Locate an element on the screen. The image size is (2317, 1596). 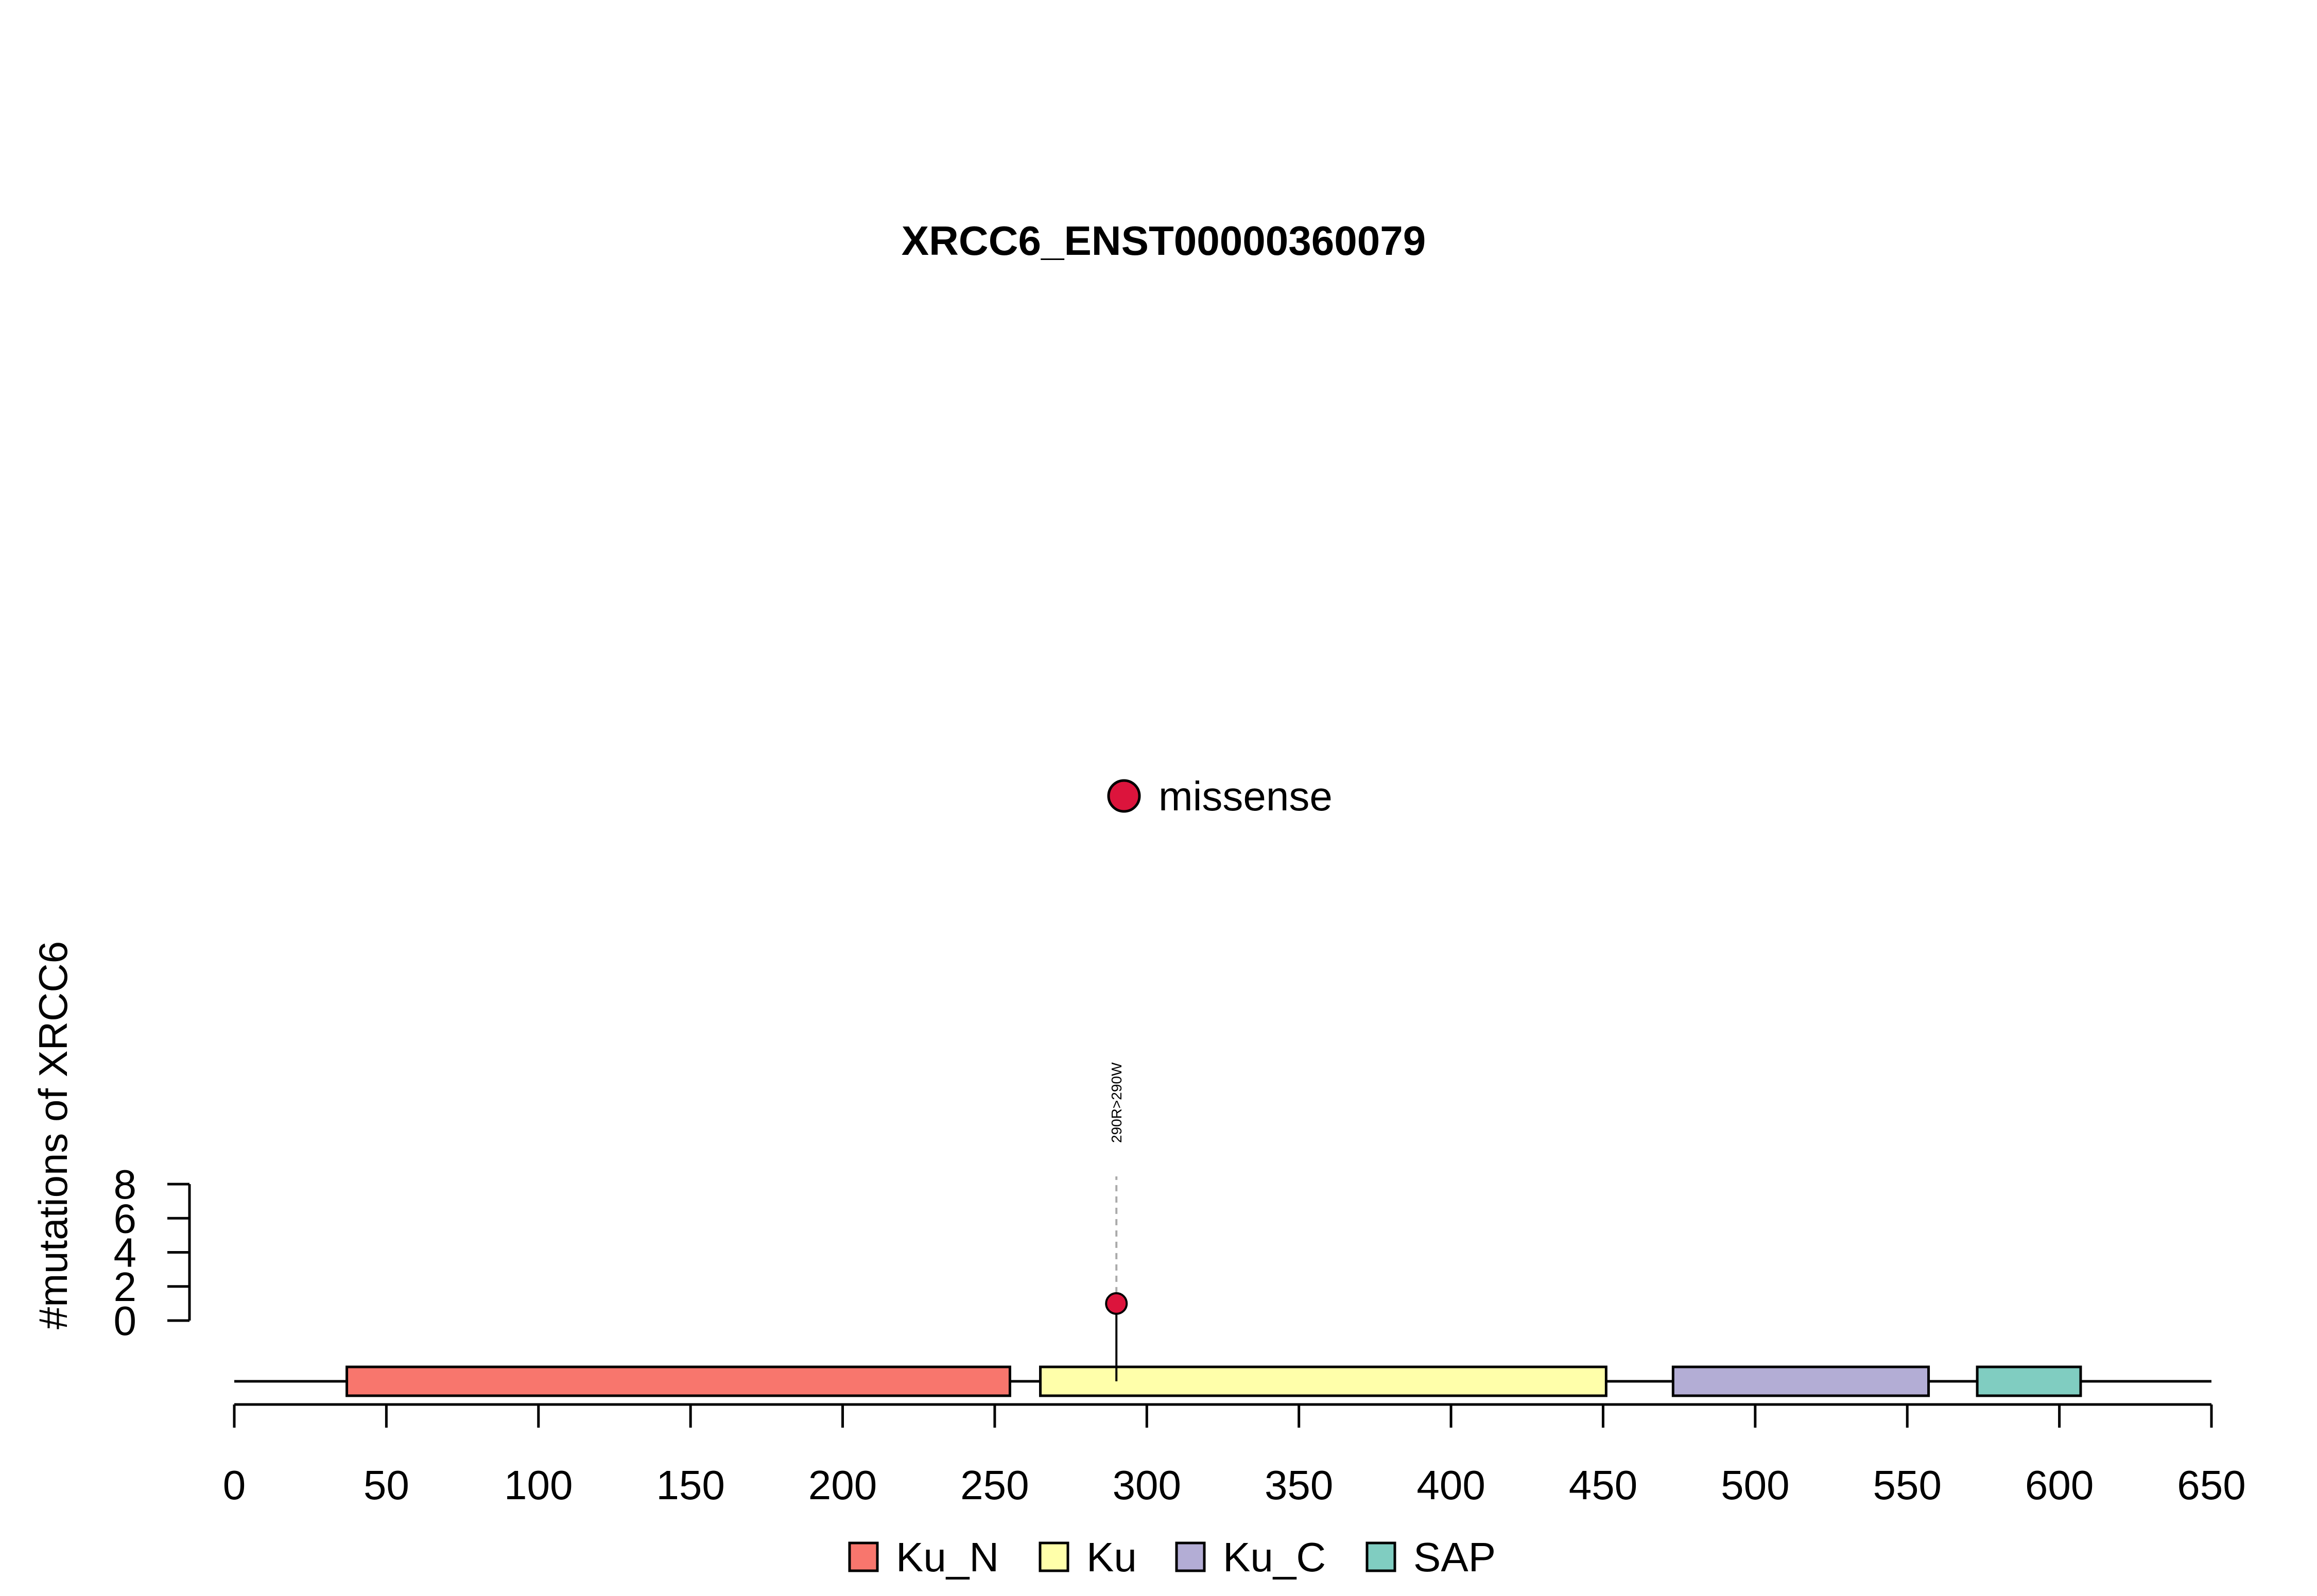
domain-legend: Ku_N Ku Ku_C SAP is located at coordinates (1172, 1557).